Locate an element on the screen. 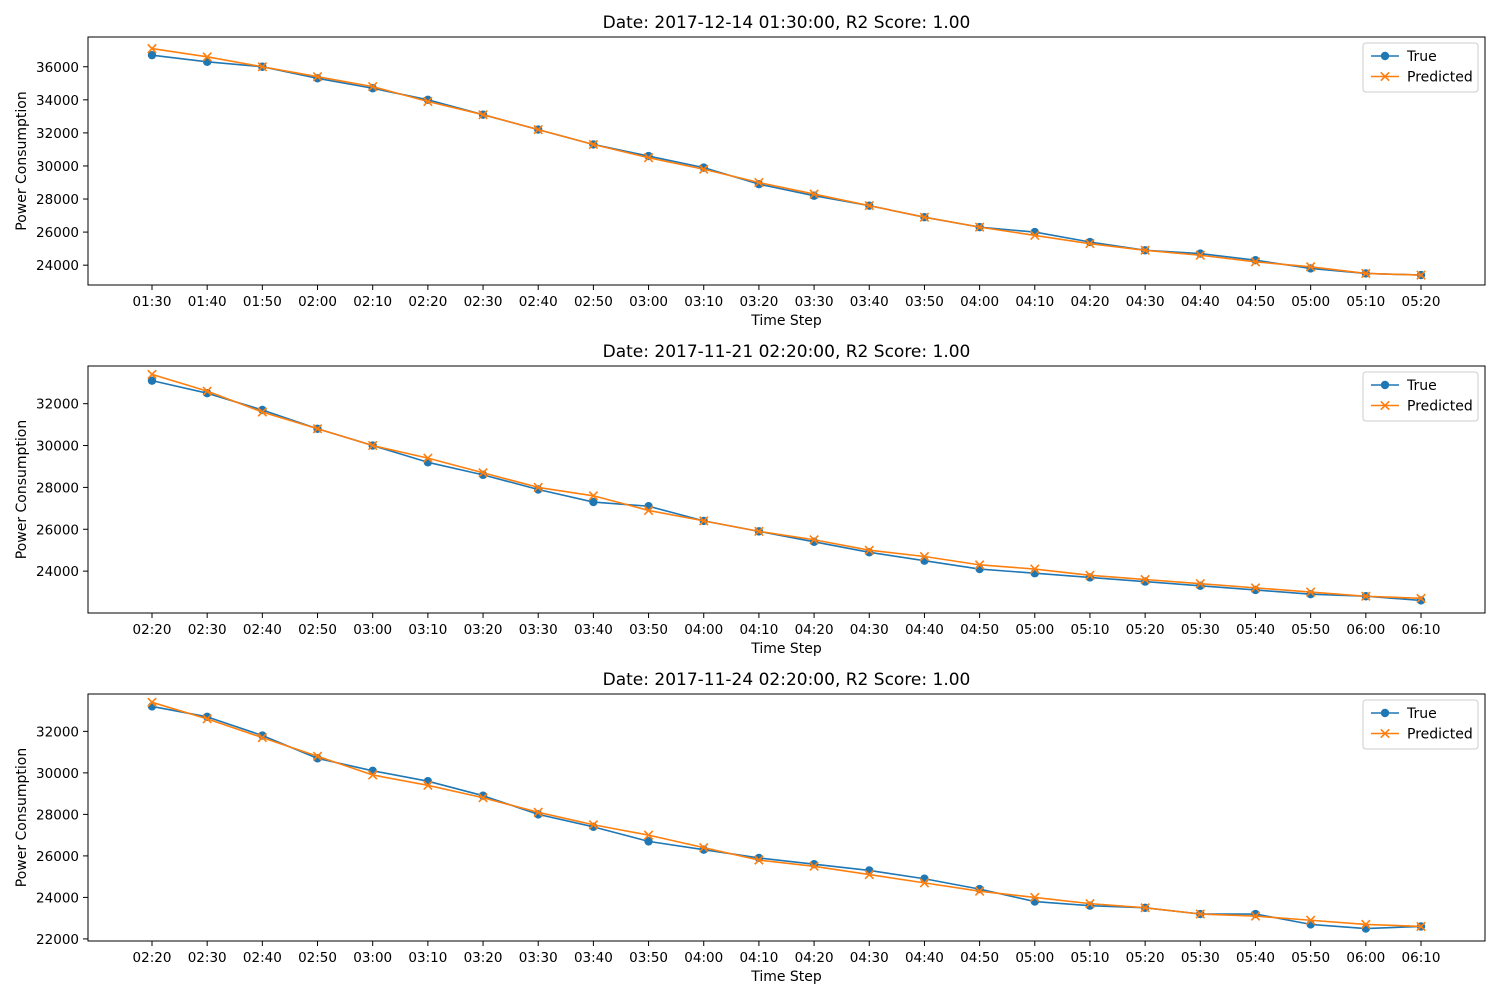  x-tick-label: 01:50 is located at coordinates (262, 302).